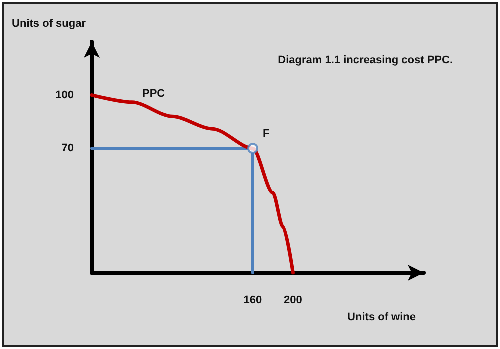 The image size is (500, 349). What do you see at coordinates (253, 300) in the screenshot?
I see `x-tick-label: 160` at bounding box center [253, 300].